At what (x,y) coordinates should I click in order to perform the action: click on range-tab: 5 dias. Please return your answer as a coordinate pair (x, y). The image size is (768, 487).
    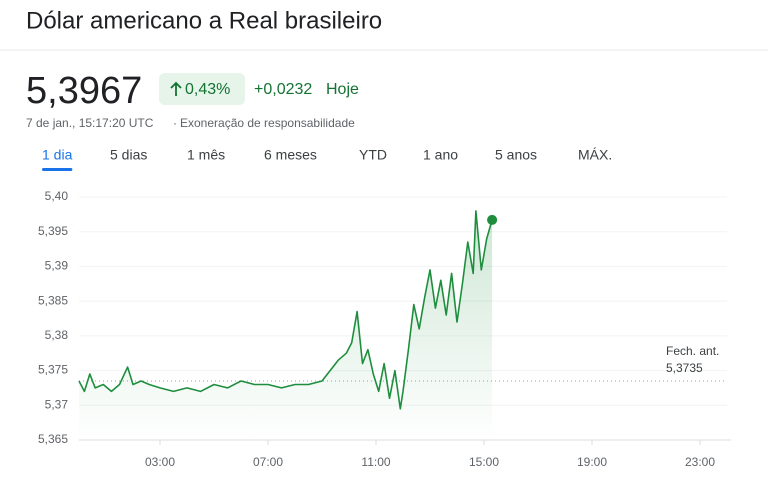
    Looking at the image, I should click on (128, 155).